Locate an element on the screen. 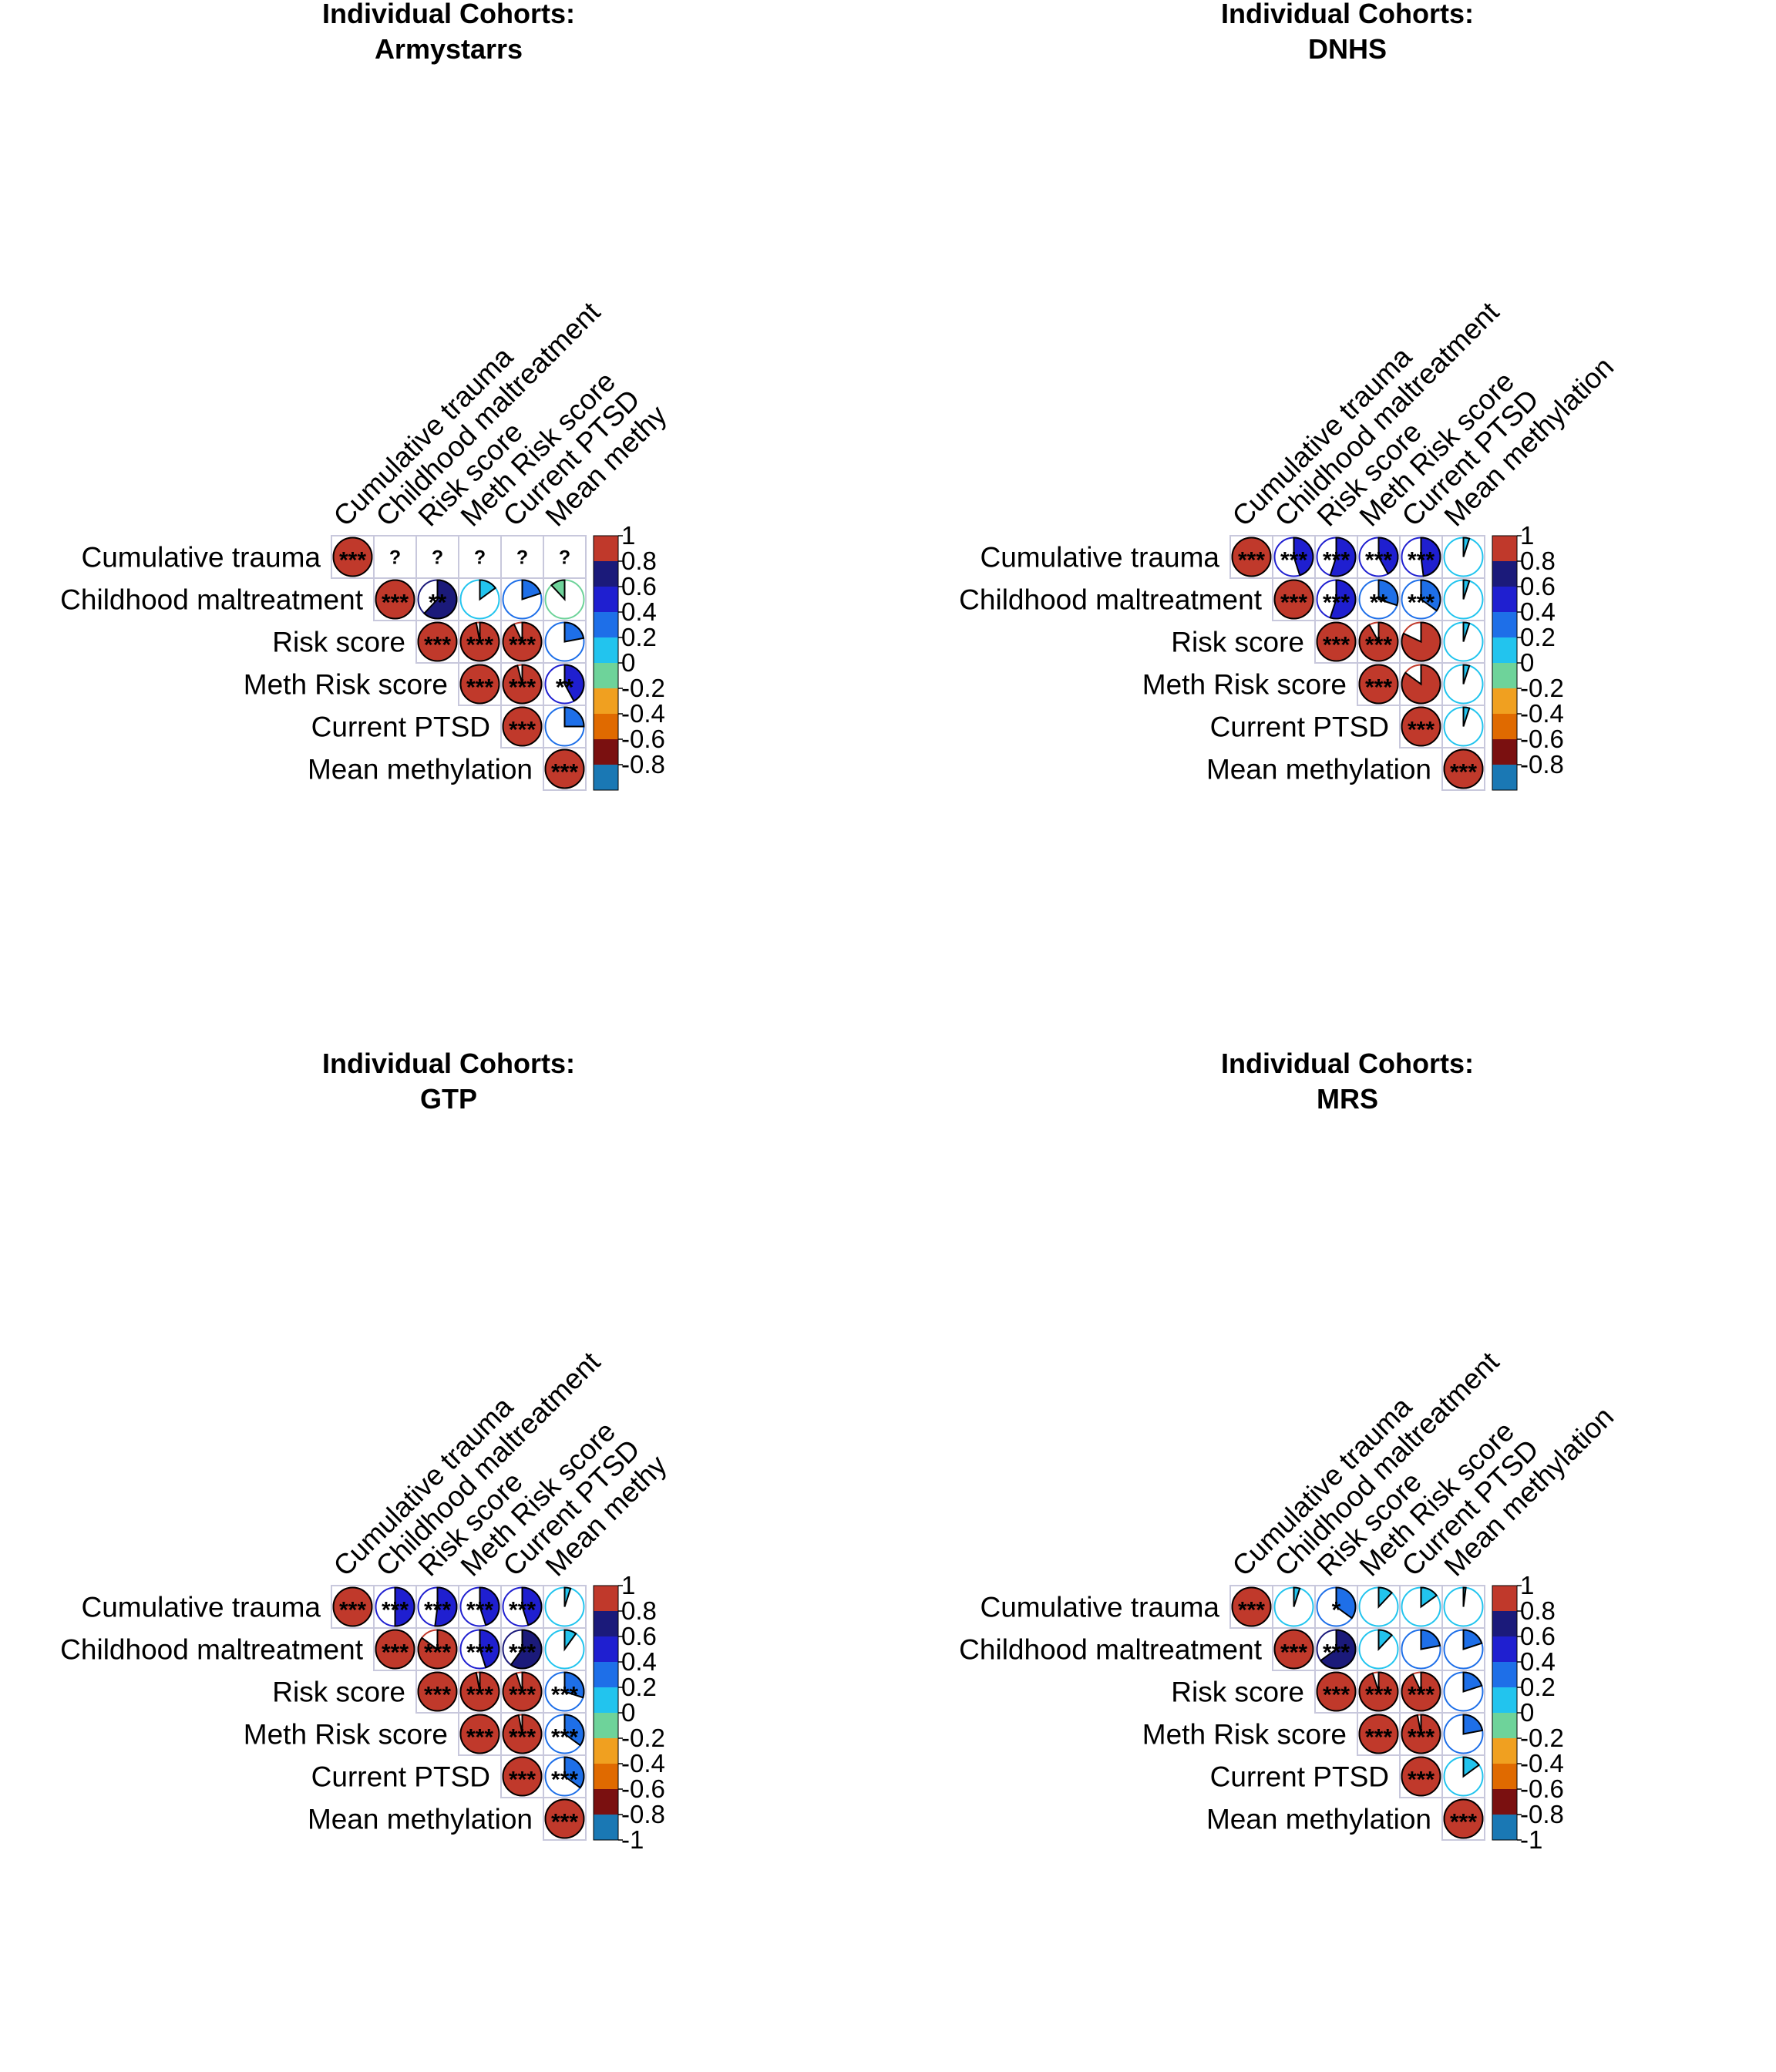 This screenshot has width=1776, height=2072. colorbar-tick-label: -0.4 is located at coordinates (1542, 714).